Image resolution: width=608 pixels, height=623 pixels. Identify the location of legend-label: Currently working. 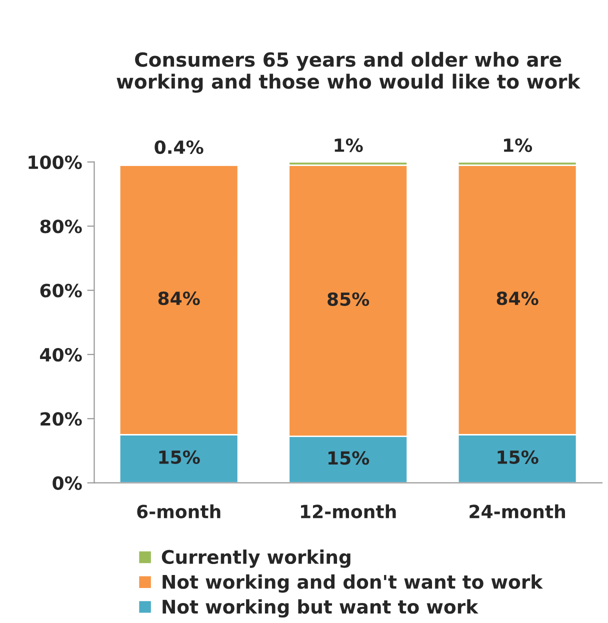
(256, 559).